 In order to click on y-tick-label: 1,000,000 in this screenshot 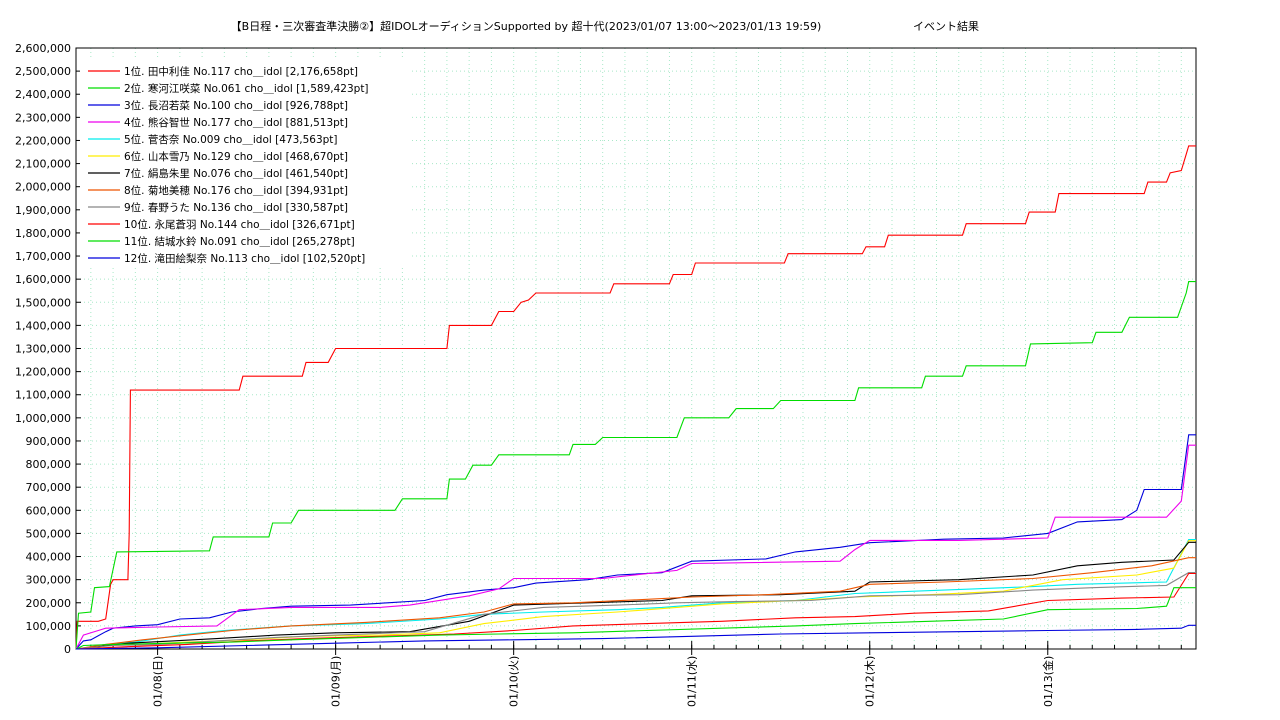, I will do `click(43, 418)`.